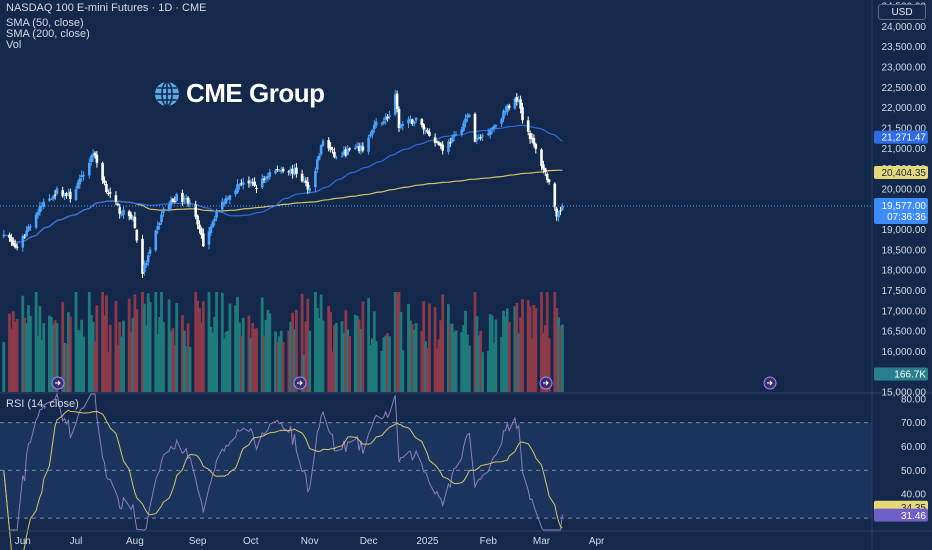 The height and width of the screenshot is (550, 932). Describe the element at coordinates (106, 8) in the screenshot. I see `symbol-title: NASDAQ 100 E-mini Futures · 1D · CME` at that location.